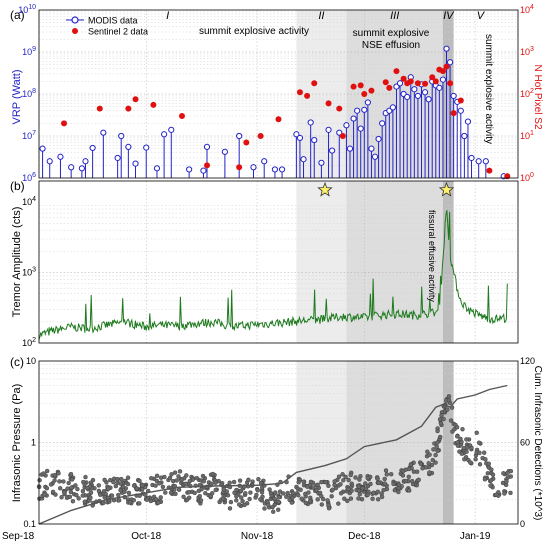 This screenshot has width=550, height=546. I want to click on panel-b-ytick-2: 10⁴, so click(29, 201).